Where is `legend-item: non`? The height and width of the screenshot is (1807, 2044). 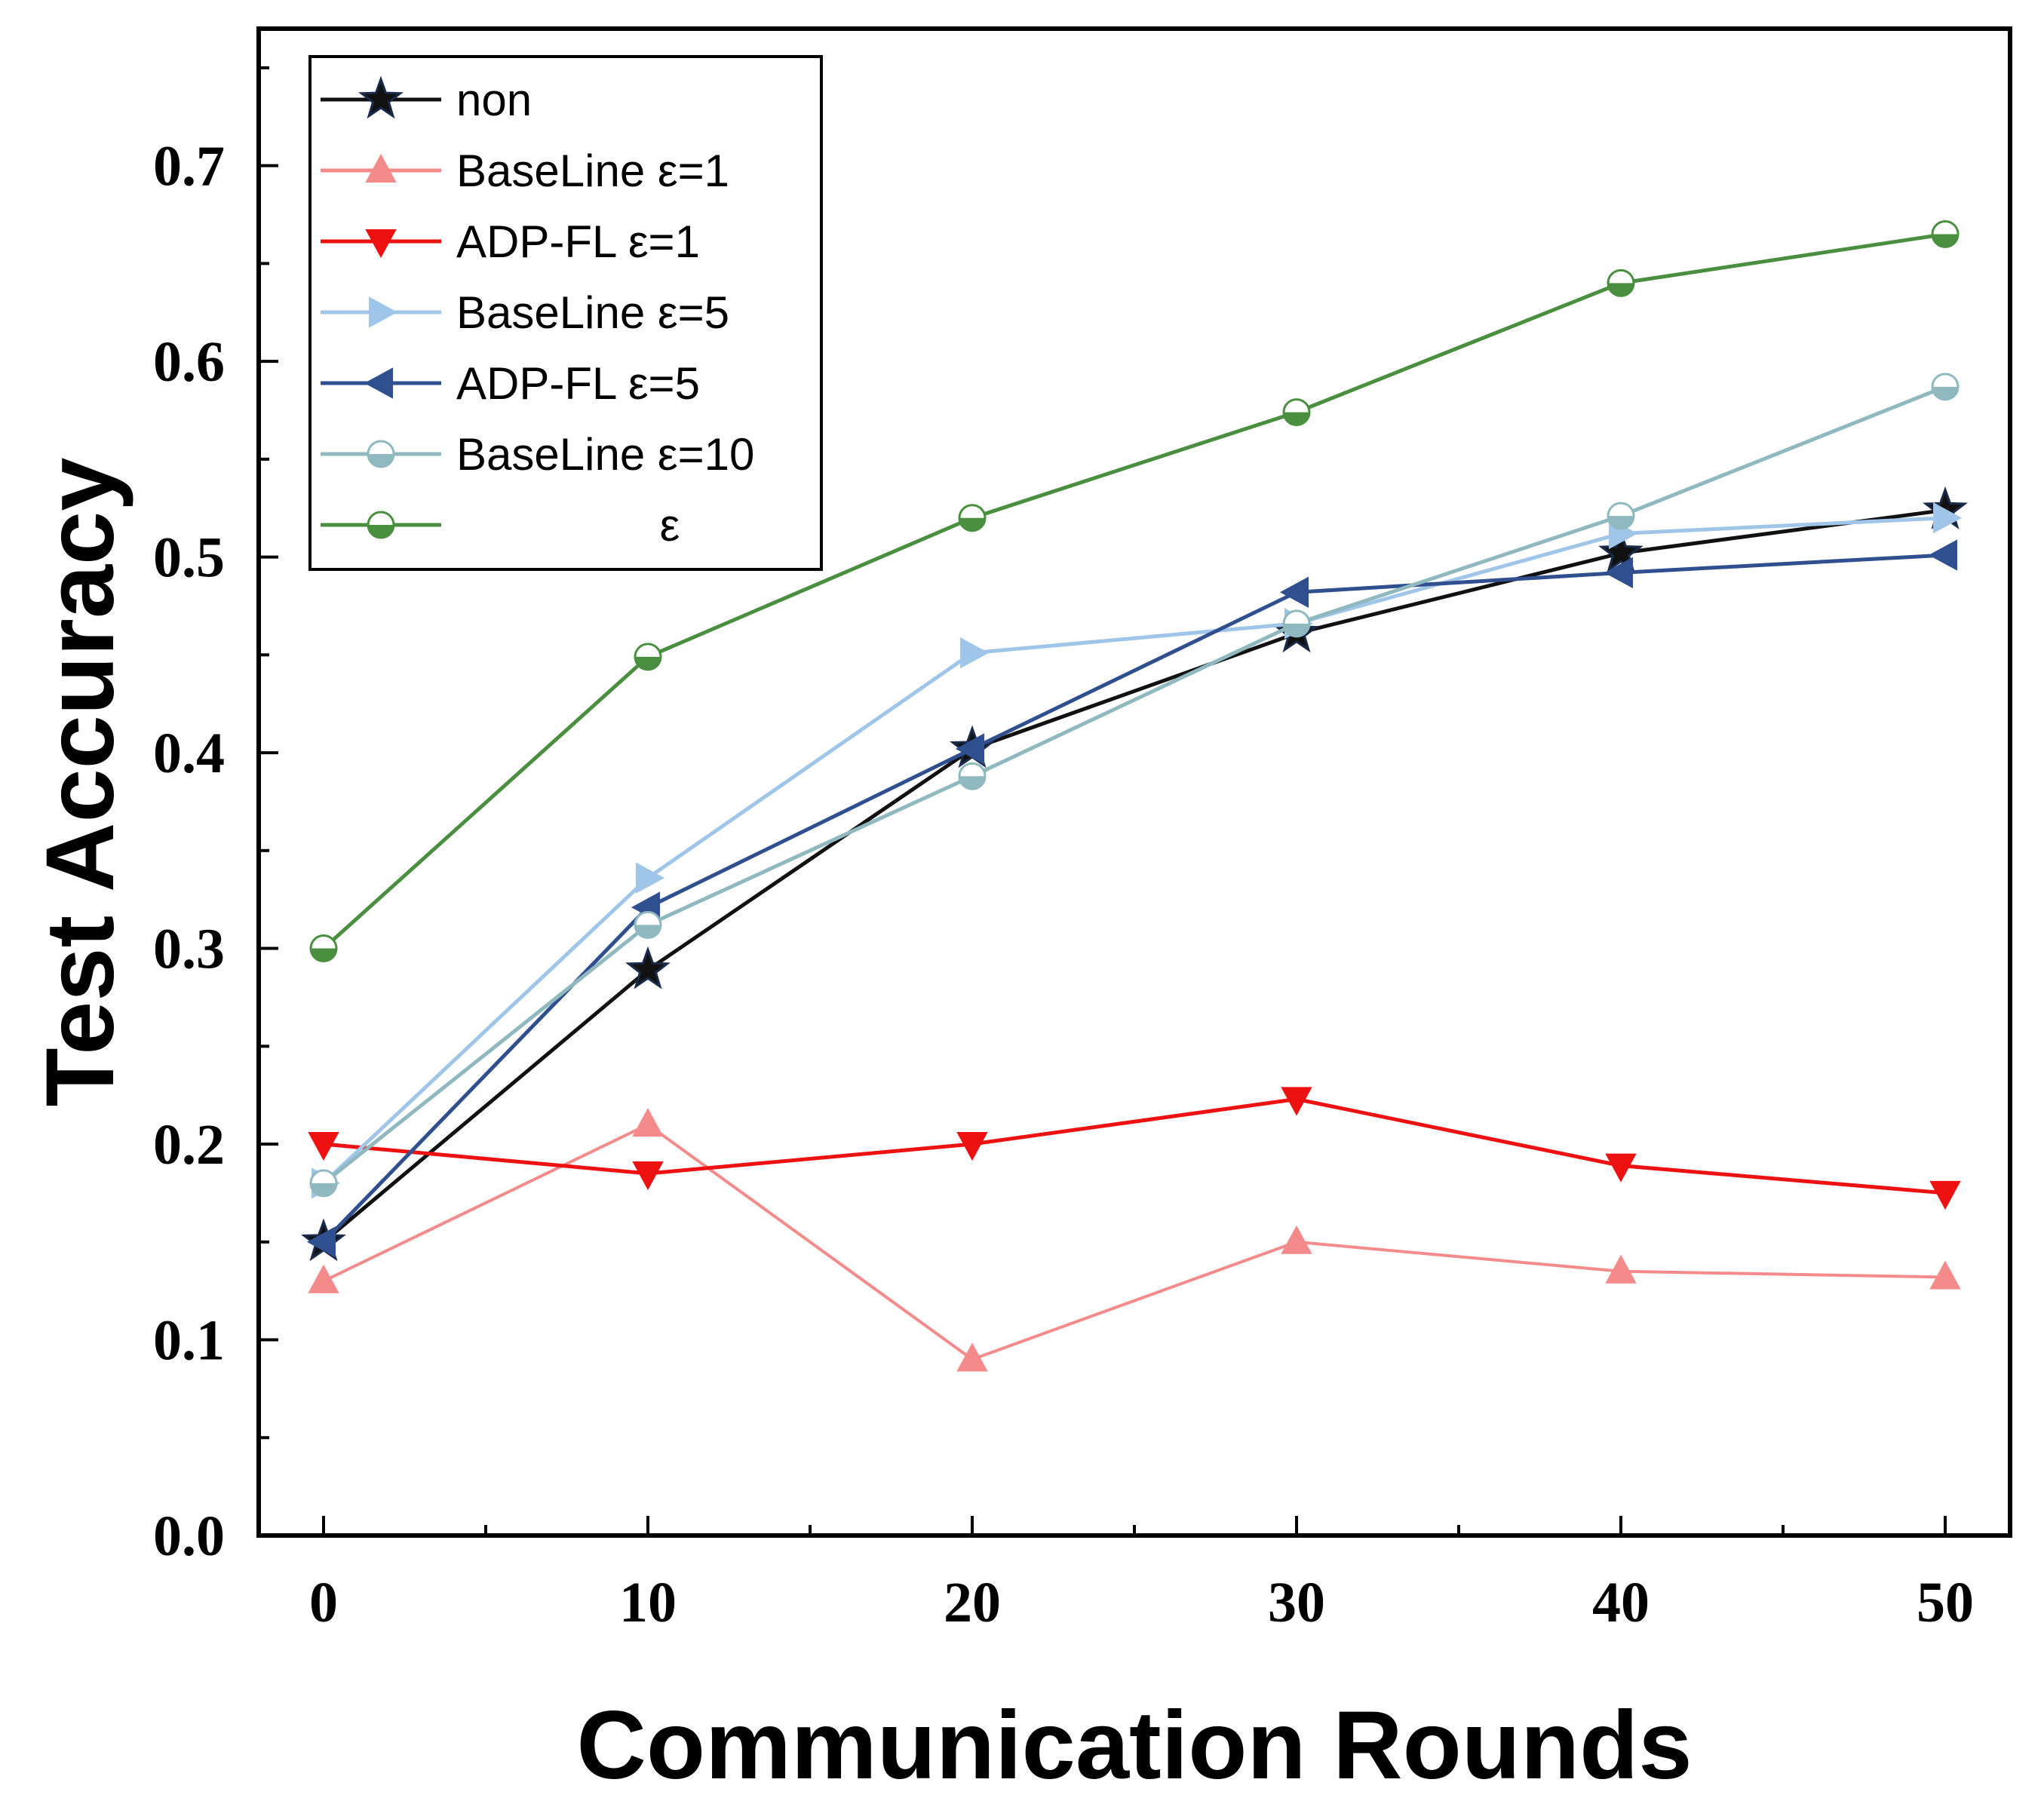 legend-item: non is located at coordinates (426, 100).